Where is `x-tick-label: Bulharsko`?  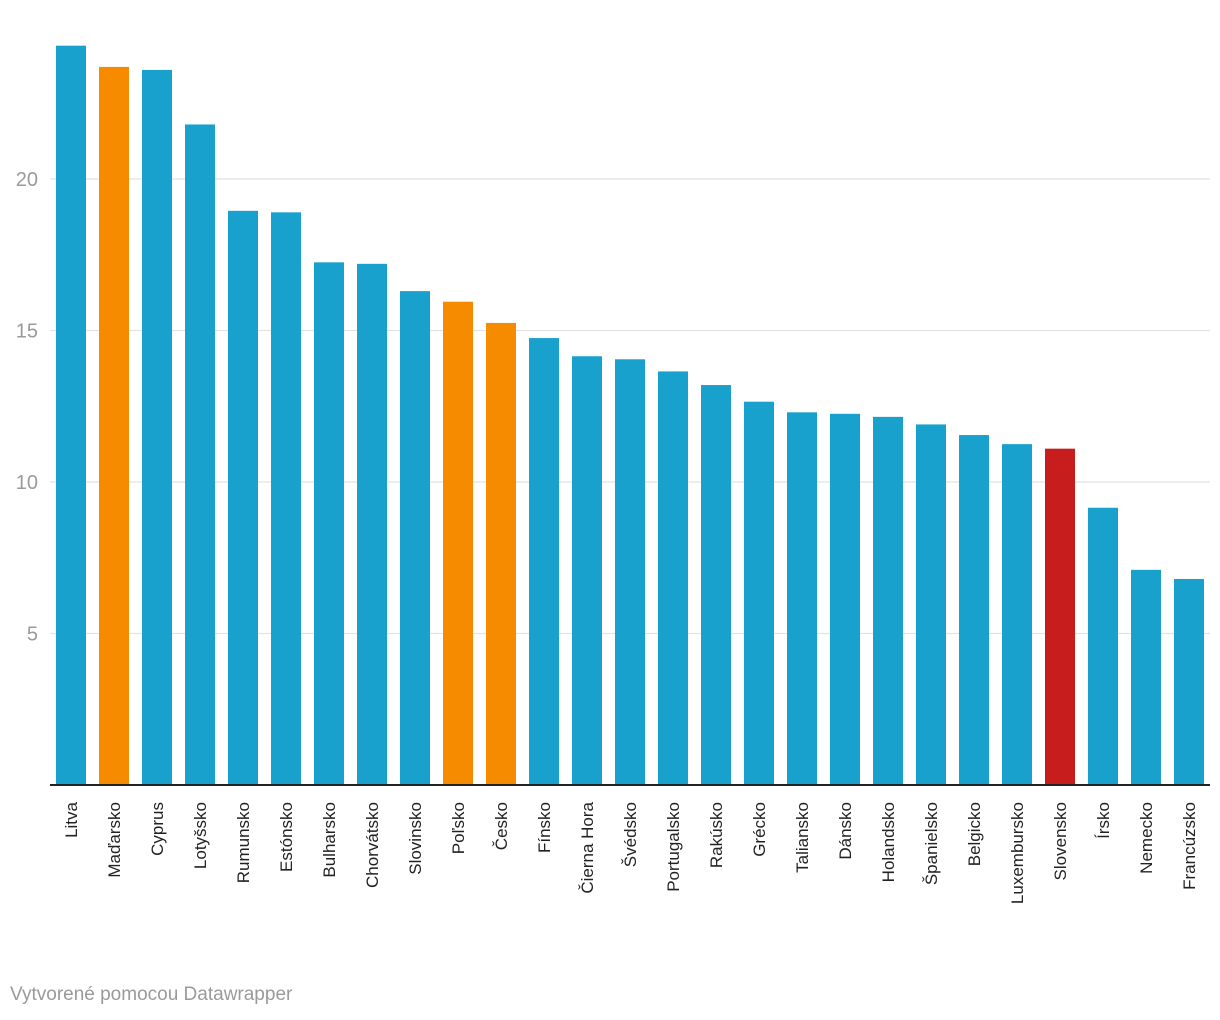
x-tick-label: Bulharsko is located at coordinates (329, 840).